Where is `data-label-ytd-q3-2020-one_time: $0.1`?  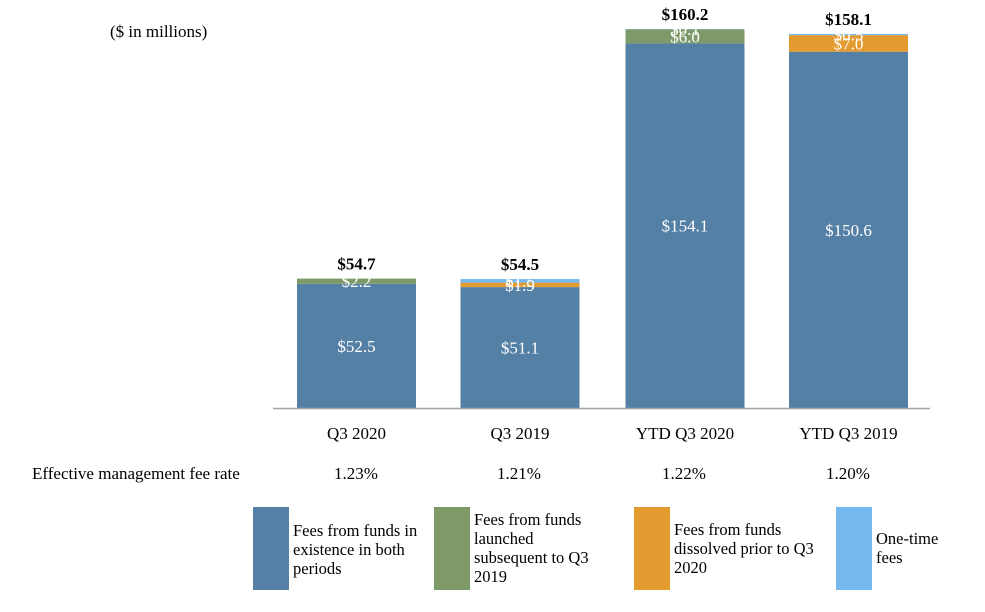 data-label-ytd-q3-2020-one_time: $0.1 is located at coordinates (685, 29).